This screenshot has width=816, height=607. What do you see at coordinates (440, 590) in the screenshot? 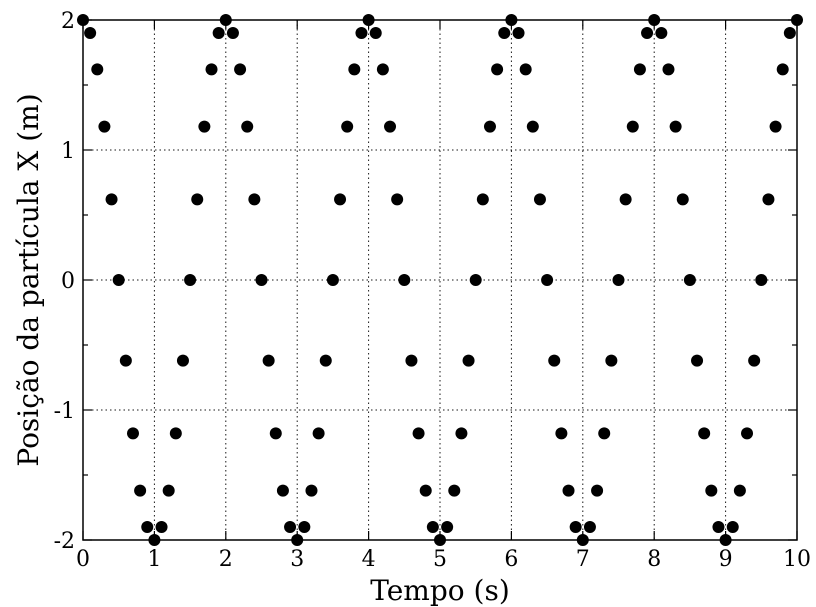
I see `x-axis-title: Tempo (s)` at bounding box center [440, 590].